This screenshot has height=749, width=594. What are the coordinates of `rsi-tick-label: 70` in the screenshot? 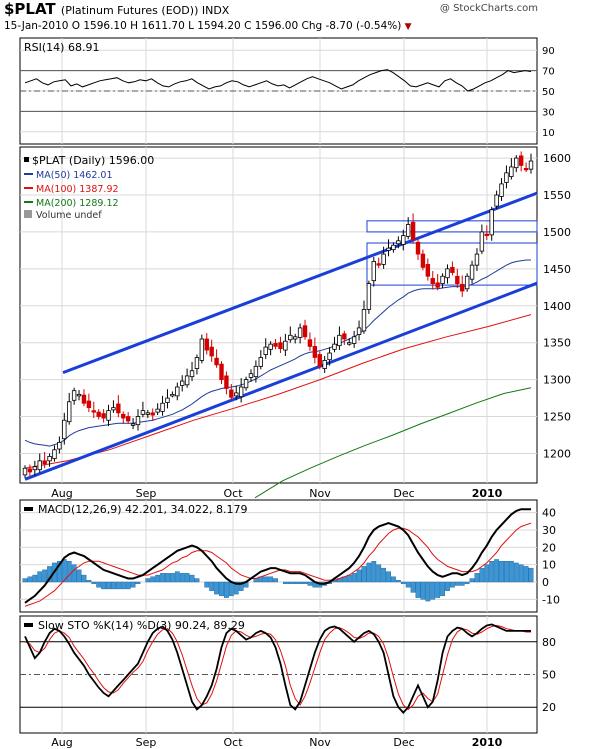 It's located at (548, 72).